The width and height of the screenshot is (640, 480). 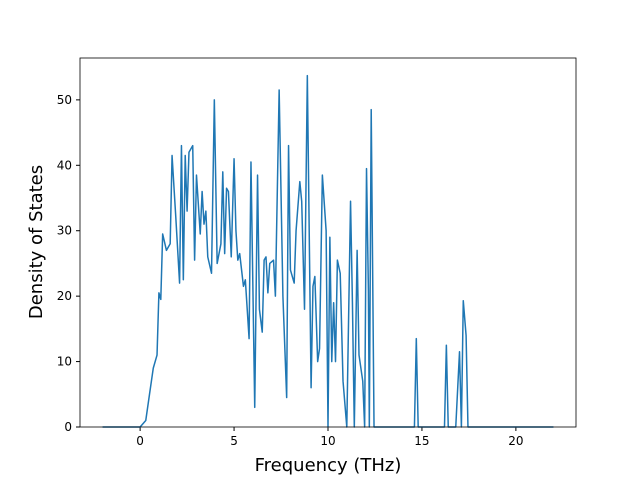 What do you see at coordinates (64, 100) in the screenshot?
I see `y-tick-label: 50` at bounding box center [64, 100].